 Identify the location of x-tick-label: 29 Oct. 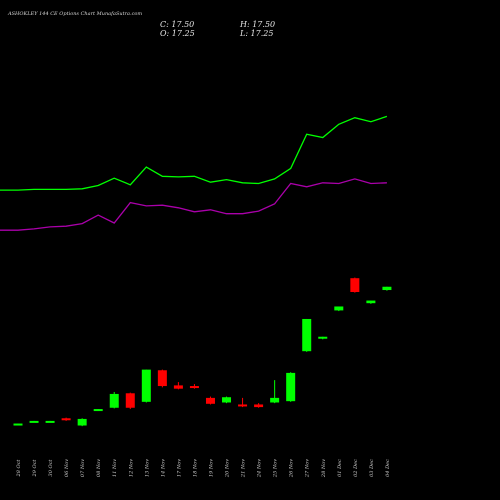
(35, 468).